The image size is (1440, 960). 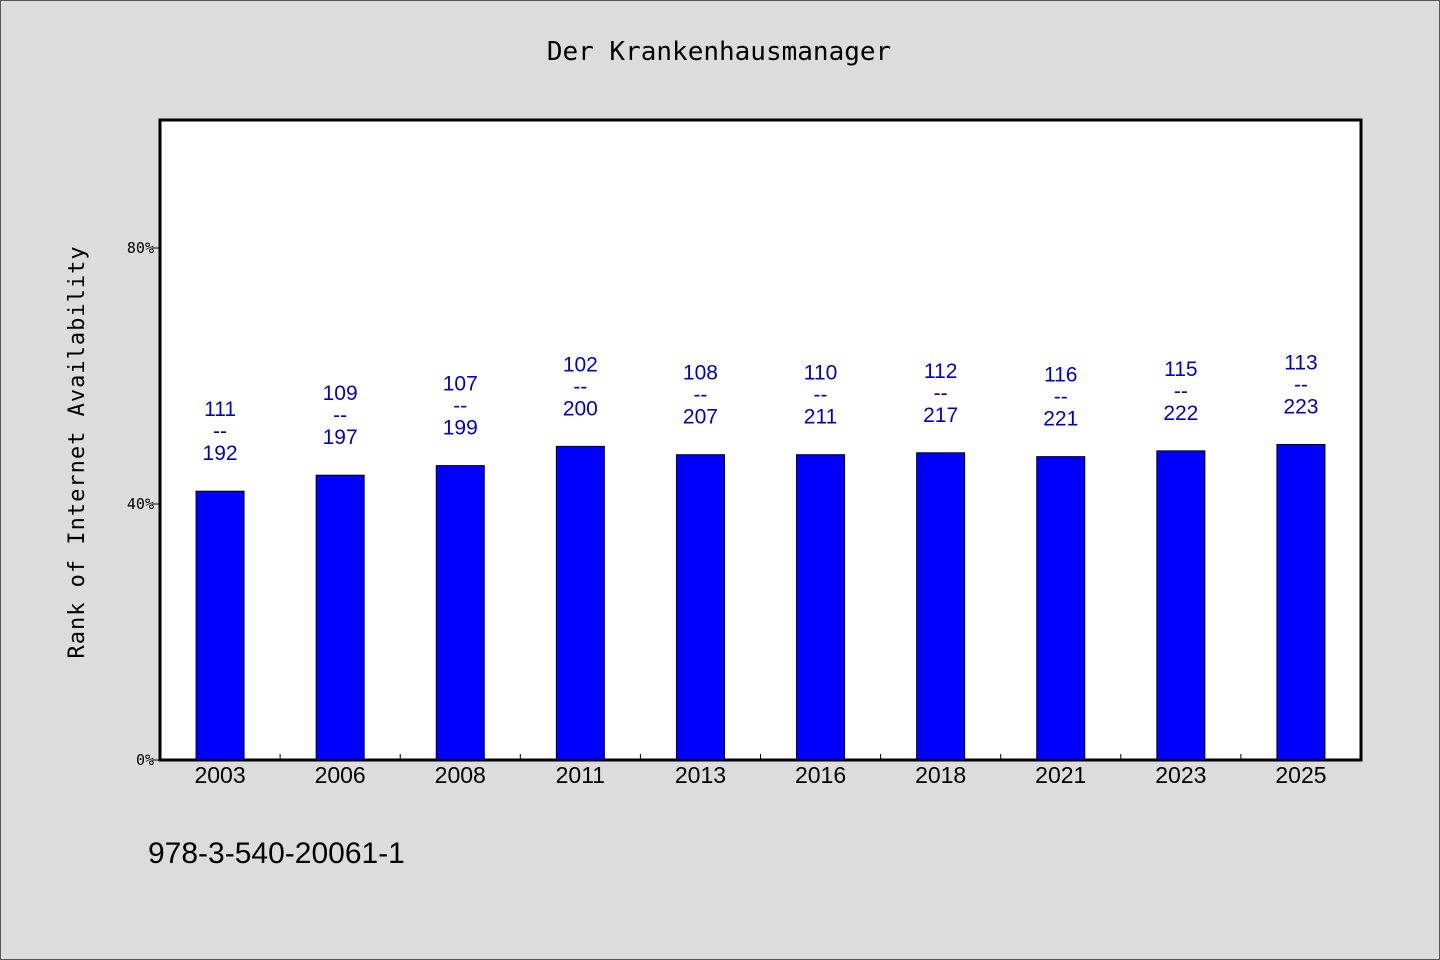 I want to click on data-label-bottom: 221, so click(x=1060, y=419).